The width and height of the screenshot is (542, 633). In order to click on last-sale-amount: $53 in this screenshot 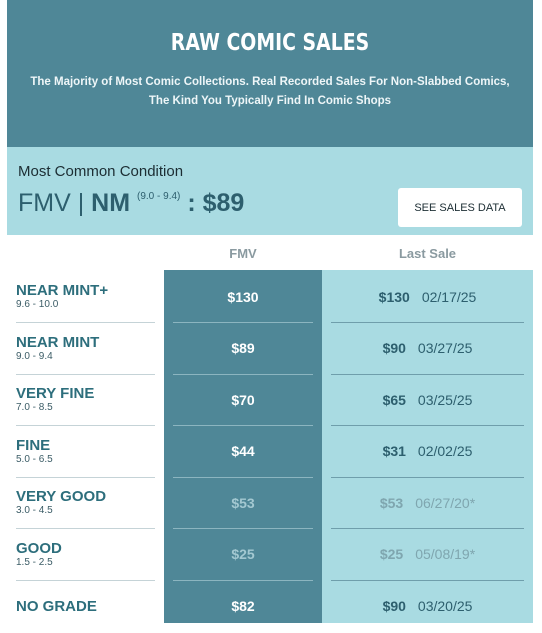, I will do `click(391, 502)`.